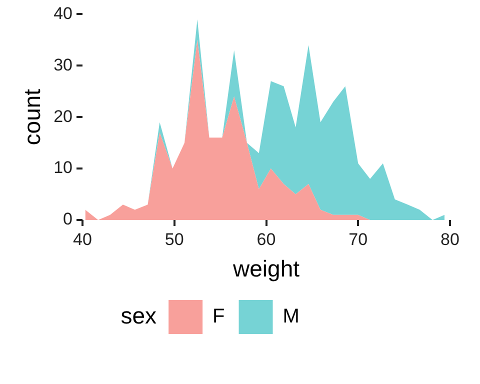 This screenshot has width=480, height=384. Describe the element at coordinates (68, 219) in the screenshot. I see `y-tick-label: 0` at that location.